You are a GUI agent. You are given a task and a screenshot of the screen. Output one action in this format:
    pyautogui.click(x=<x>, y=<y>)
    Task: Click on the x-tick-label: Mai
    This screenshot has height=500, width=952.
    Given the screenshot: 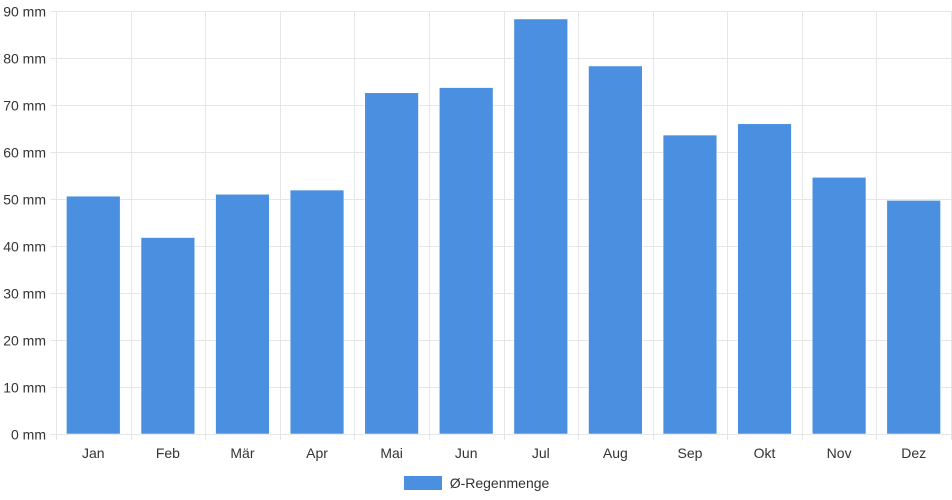 What is the action you would take?
    pyautogui.click(x=391, y=453)
    